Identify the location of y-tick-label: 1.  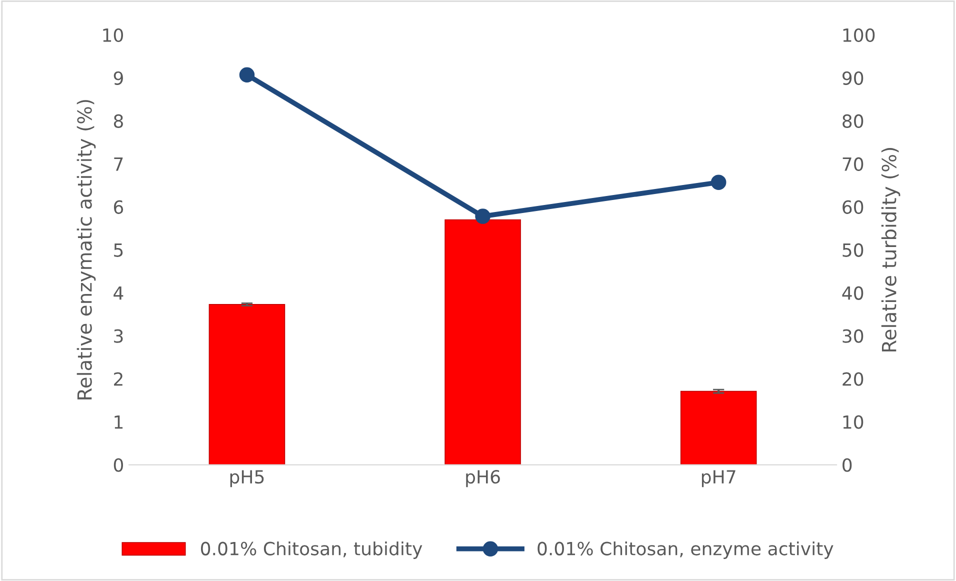
(118, 422).